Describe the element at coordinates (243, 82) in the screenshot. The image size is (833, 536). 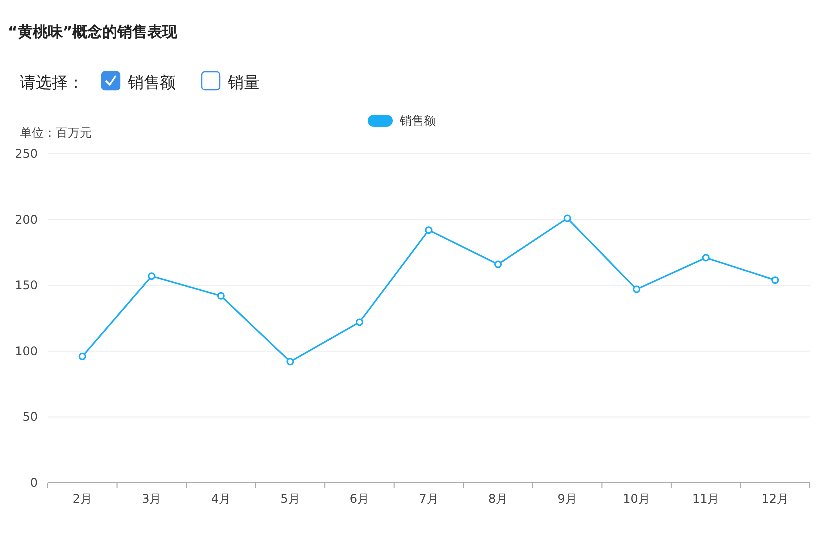
I see `text: 销量` at that location.